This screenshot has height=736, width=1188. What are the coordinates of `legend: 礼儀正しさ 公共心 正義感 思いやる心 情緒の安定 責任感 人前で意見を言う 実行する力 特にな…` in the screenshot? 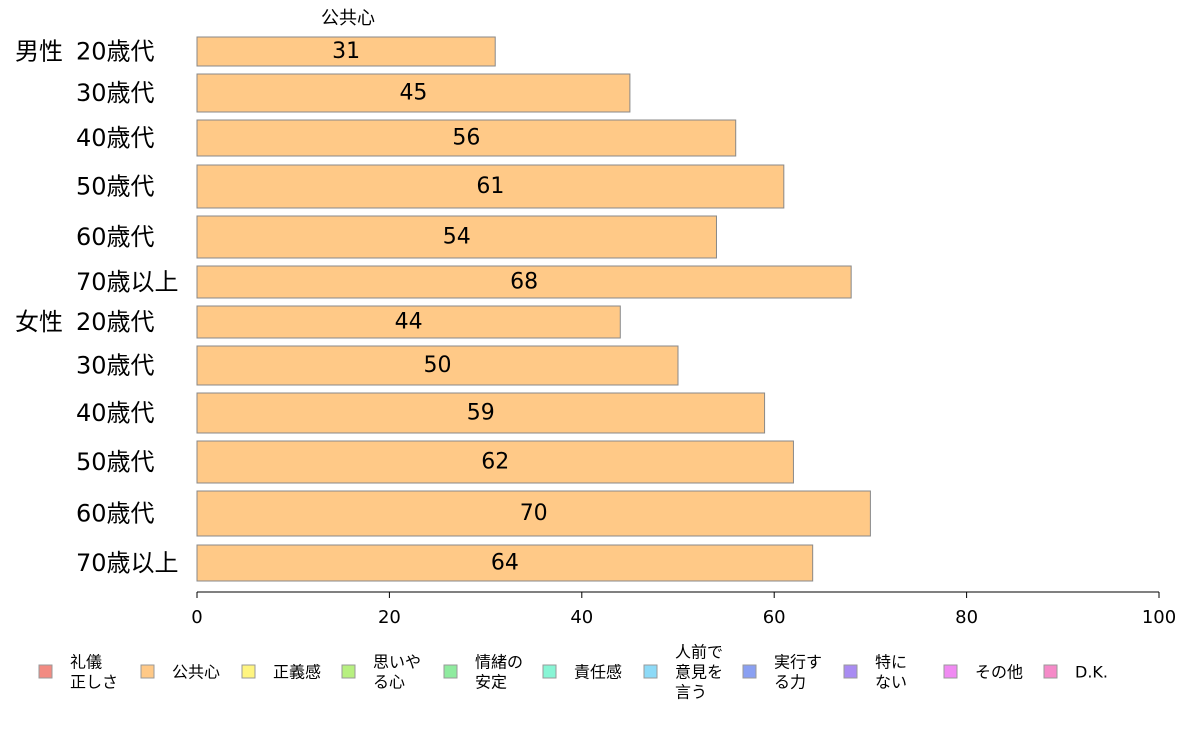 It's located at (573, 672).